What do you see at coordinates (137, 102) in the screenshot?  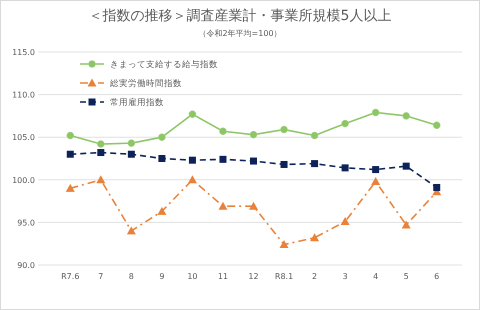 I see `legend-label: 常用雇用指数` at bounding box center [137, 102].